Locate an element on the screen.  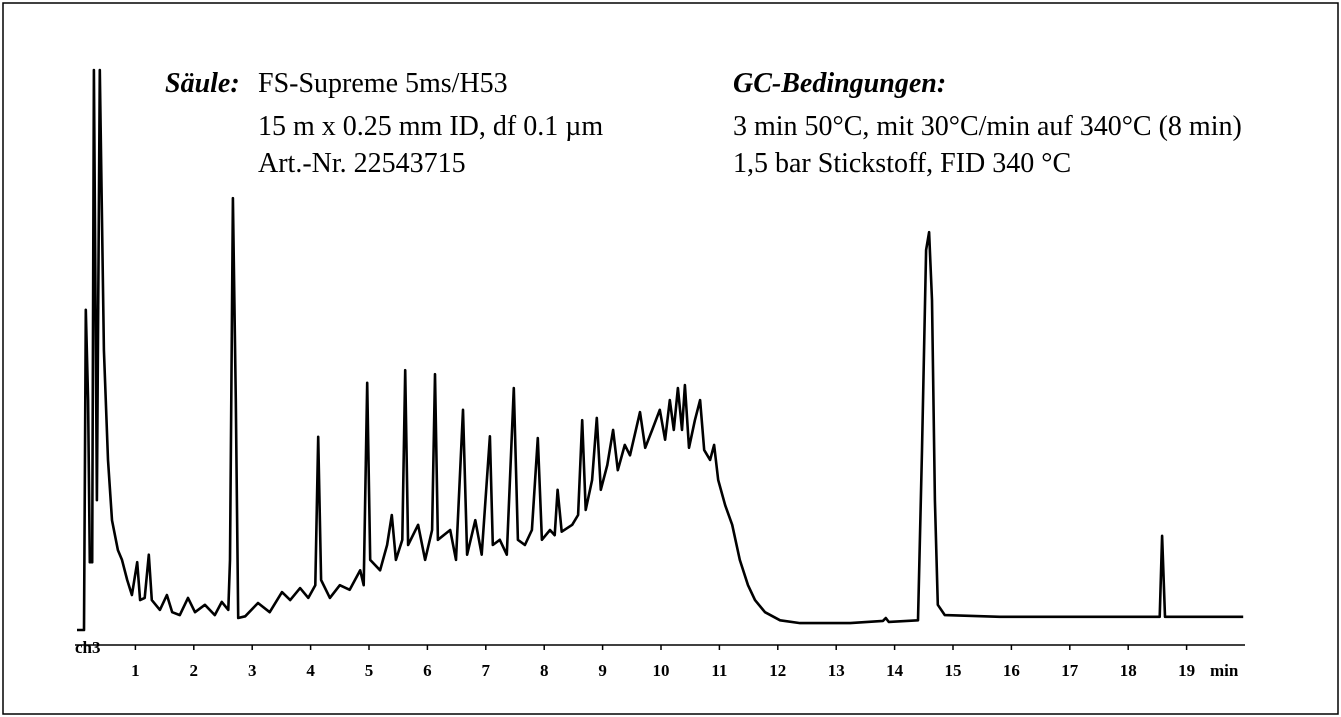
x-tick-label: 8 is located at coordinates (544, 670).